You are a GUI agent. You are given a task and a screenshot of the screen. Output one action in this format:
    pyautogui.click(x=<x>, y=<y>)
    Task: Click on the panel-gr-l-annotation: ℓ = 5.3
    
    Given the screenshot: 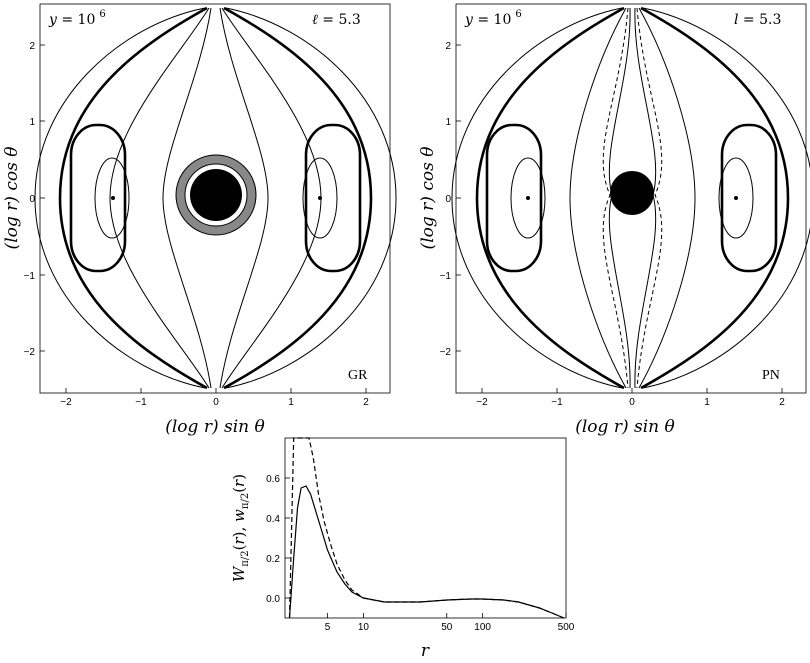 What is the action you would take?
    pyautogui.click(x=336, y=20)
    